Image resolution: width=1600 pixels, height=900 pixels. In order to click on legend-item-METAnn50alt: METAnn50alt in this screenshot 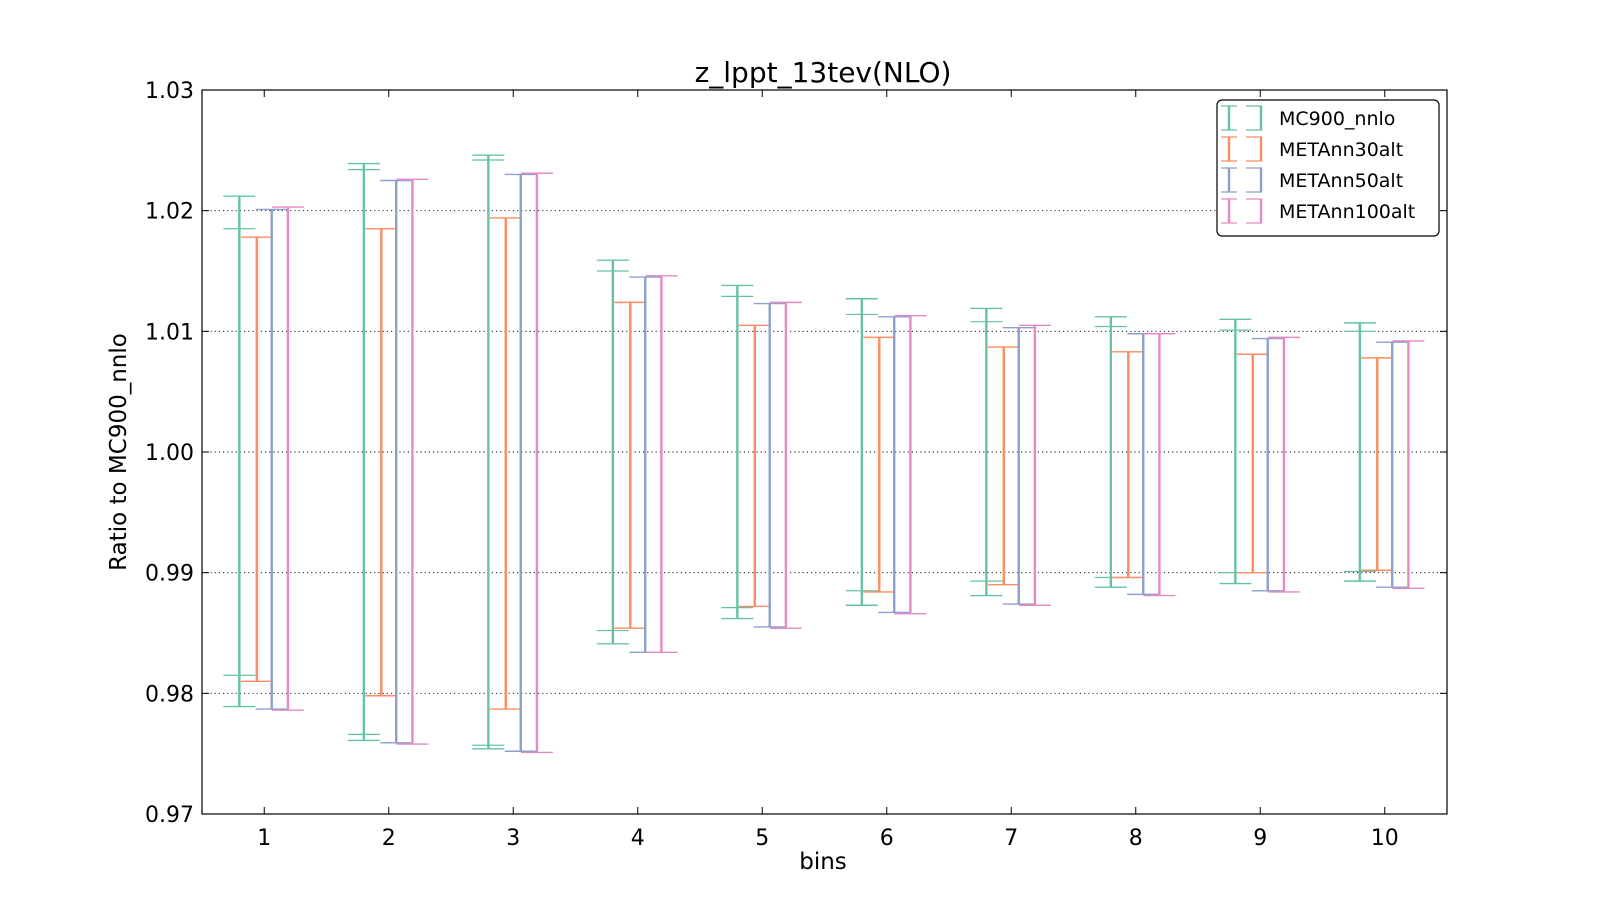, I will do `click(1312, 180)`.